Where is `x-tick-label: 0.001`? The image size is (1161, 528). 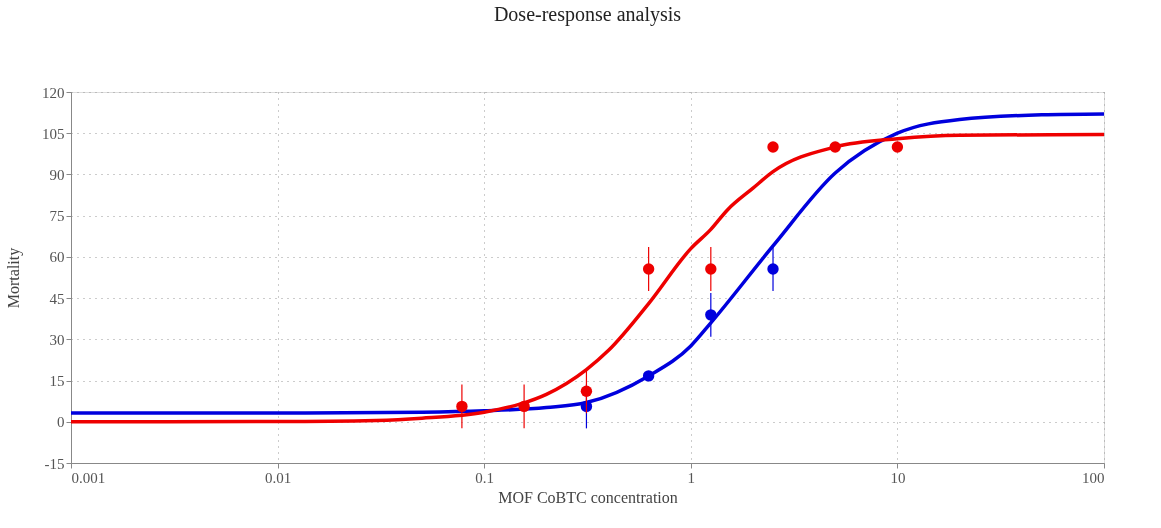 x-tick-label: 0.001 is located at coordinates (88, 477).